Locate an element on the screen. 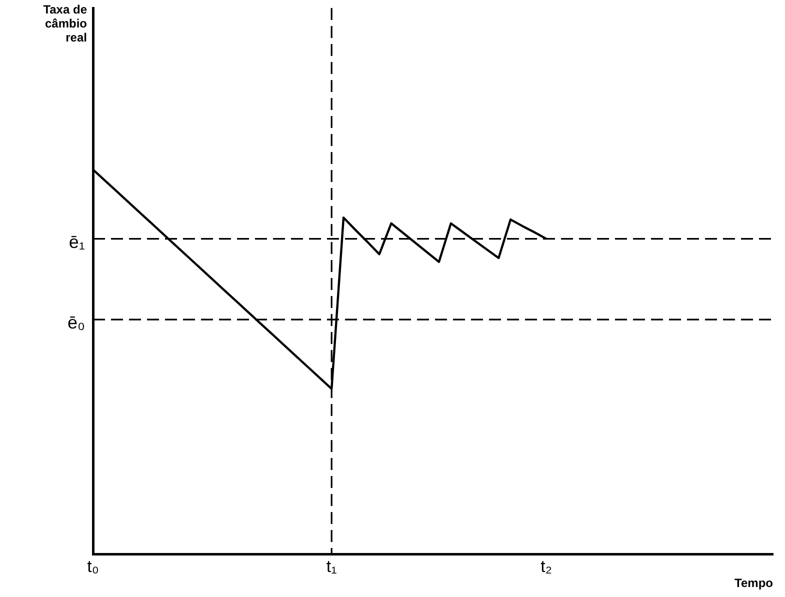 The width and height of the screenshot is (785, 597). ref-line-label: ē₀ is located at coordinates (76, 322).